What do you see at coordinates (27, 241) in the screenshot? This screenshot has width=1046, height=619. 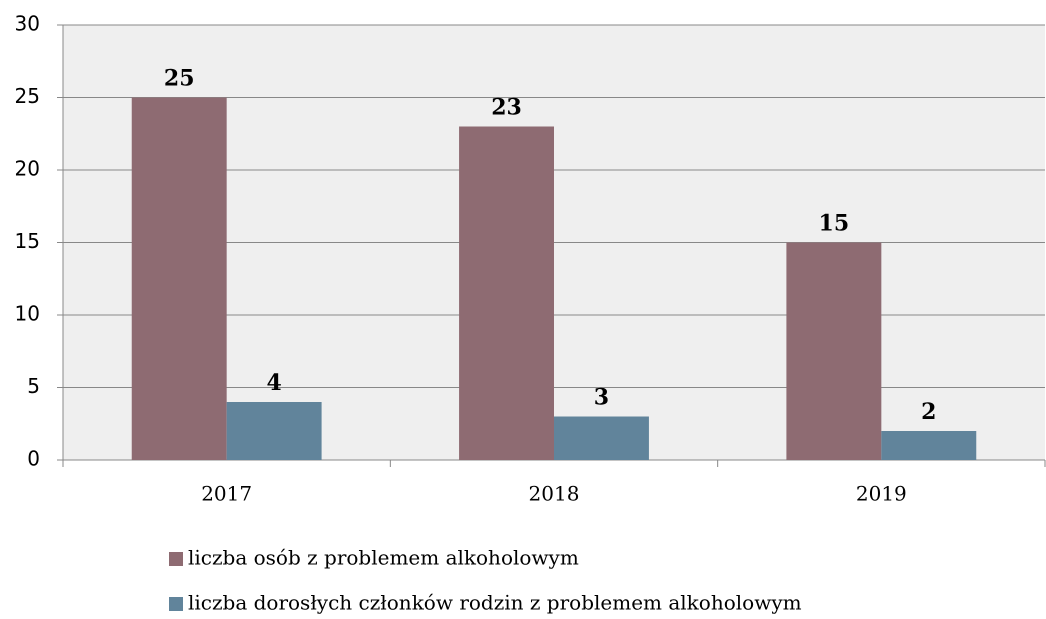 I see `y-tick-label: 15` at bounding box center [27, 241].